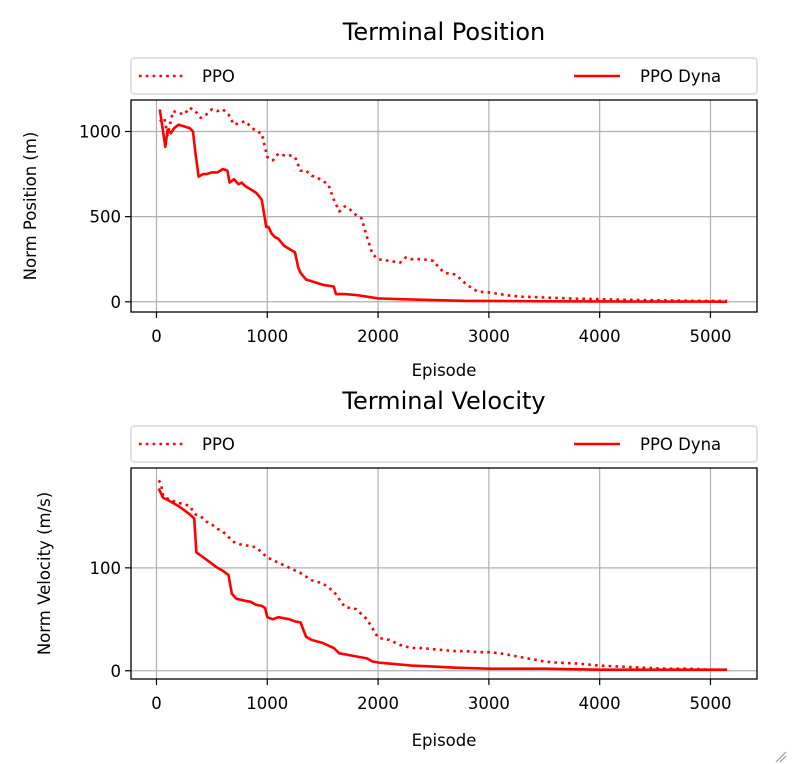  Describe the element at coordinates (106, 568) in the screenshot. I see `y-tick-label: 100` at that location.